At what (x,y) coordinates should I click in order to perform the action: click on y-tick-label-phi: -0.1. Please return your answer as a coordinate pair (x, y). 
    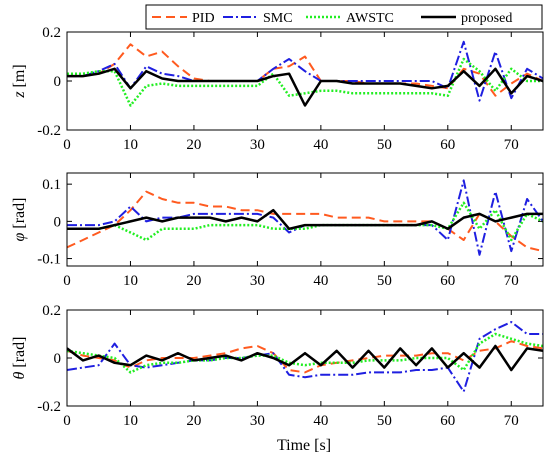
    Looking at the image, I should click on (49, 260).